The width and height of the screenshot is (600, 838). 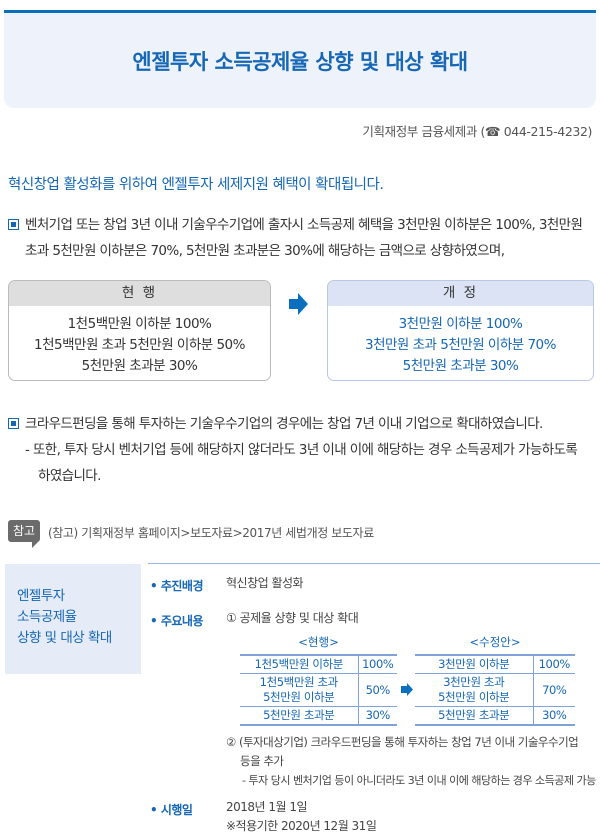 I want to click on revised-table-caption: <수정안>, so click(x=495, y=642).